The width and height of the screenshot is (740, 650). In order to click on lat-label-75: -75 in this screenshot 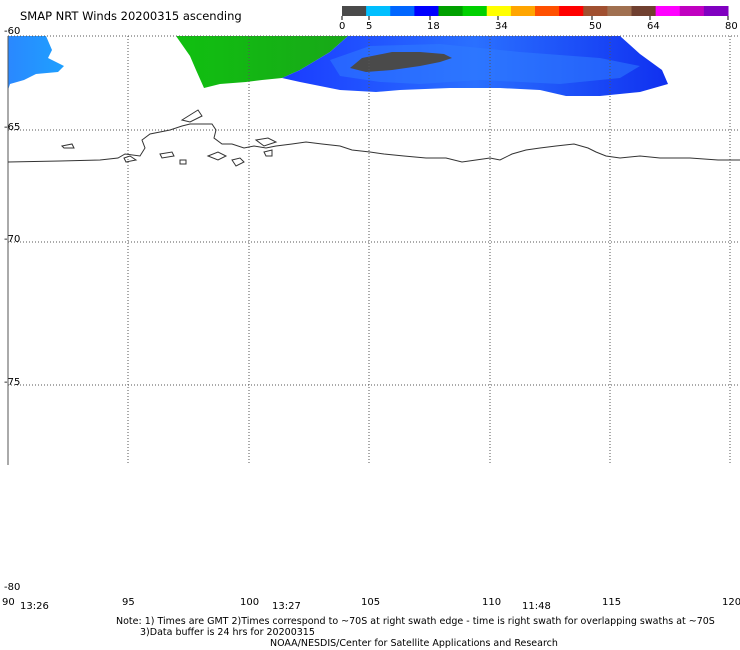, I will do `click(12, 382)`.